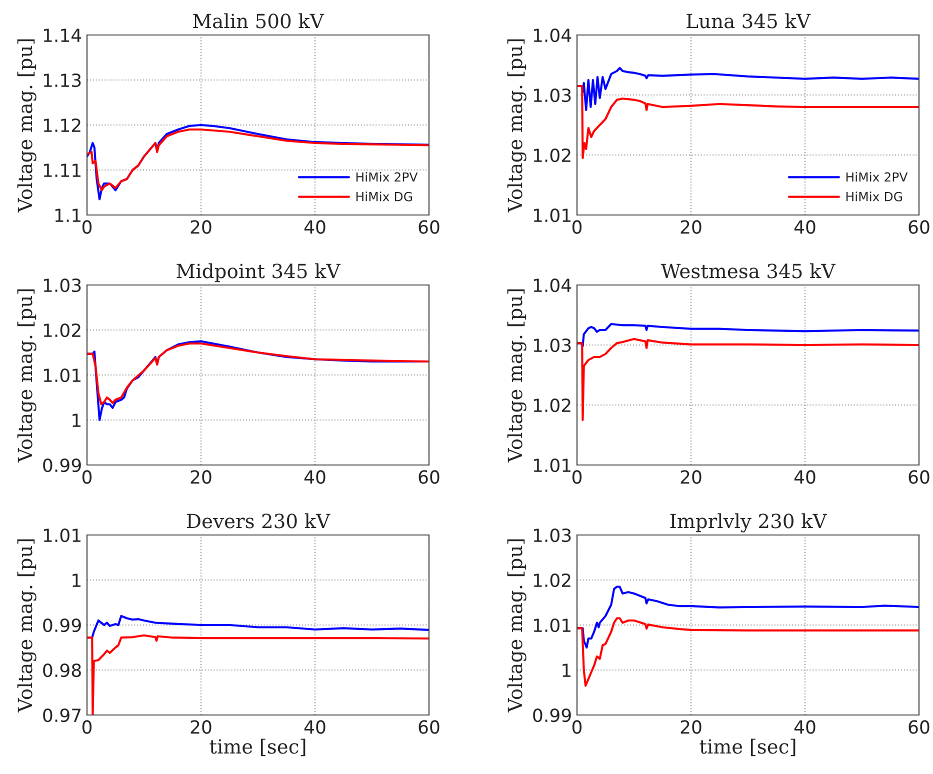 This screenshot has width=933, height=774. I want to click on chart-title: Imprlvly 230 kV, so click(749, 522).